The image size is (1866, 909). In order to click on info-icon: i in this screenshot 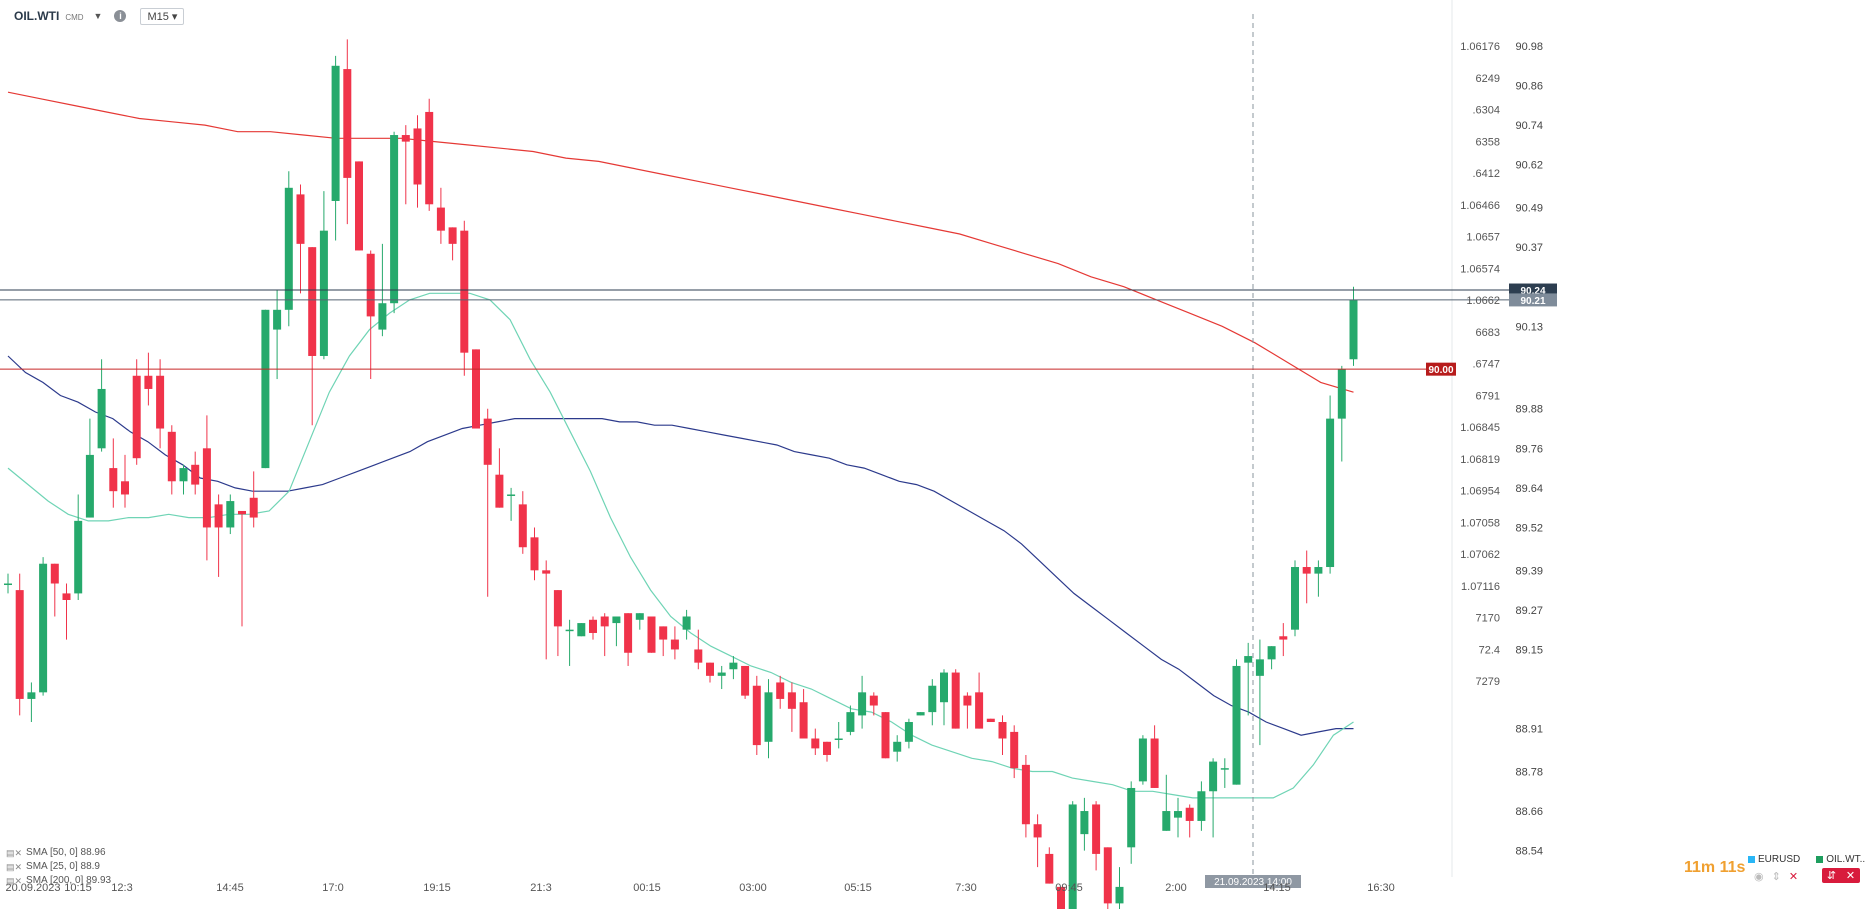, I will do `click(120, 16)`.